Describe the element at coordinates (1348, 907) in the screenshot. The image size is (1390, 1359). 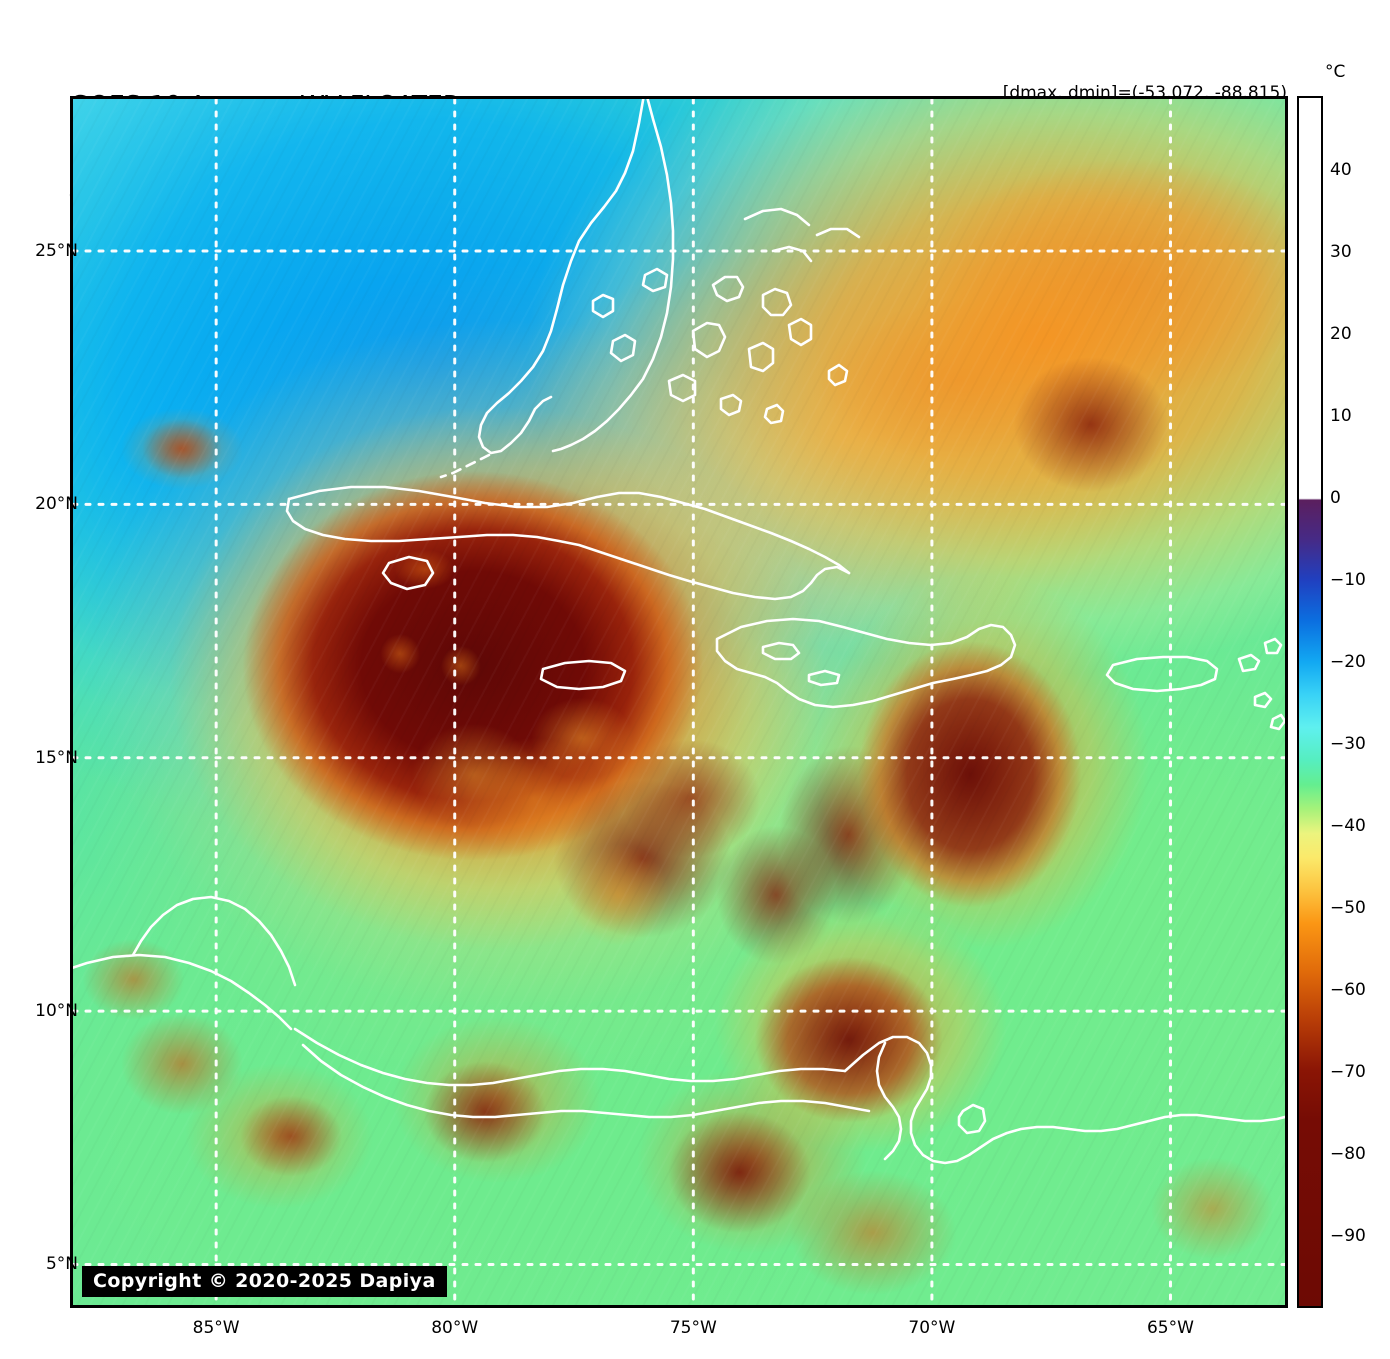
I see `colorbar-tick: −50` at that location.